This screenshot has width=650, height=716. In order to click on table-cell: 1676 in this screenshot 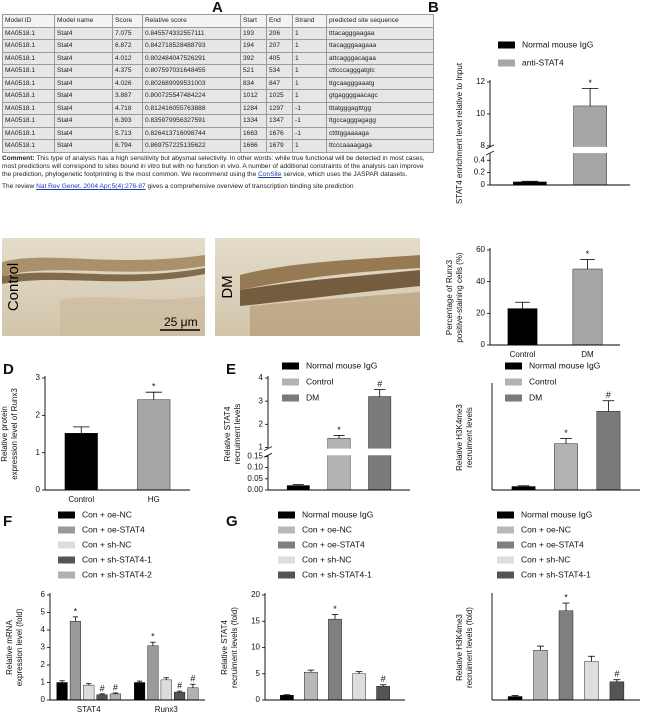, I will do `click(279, 133)`.